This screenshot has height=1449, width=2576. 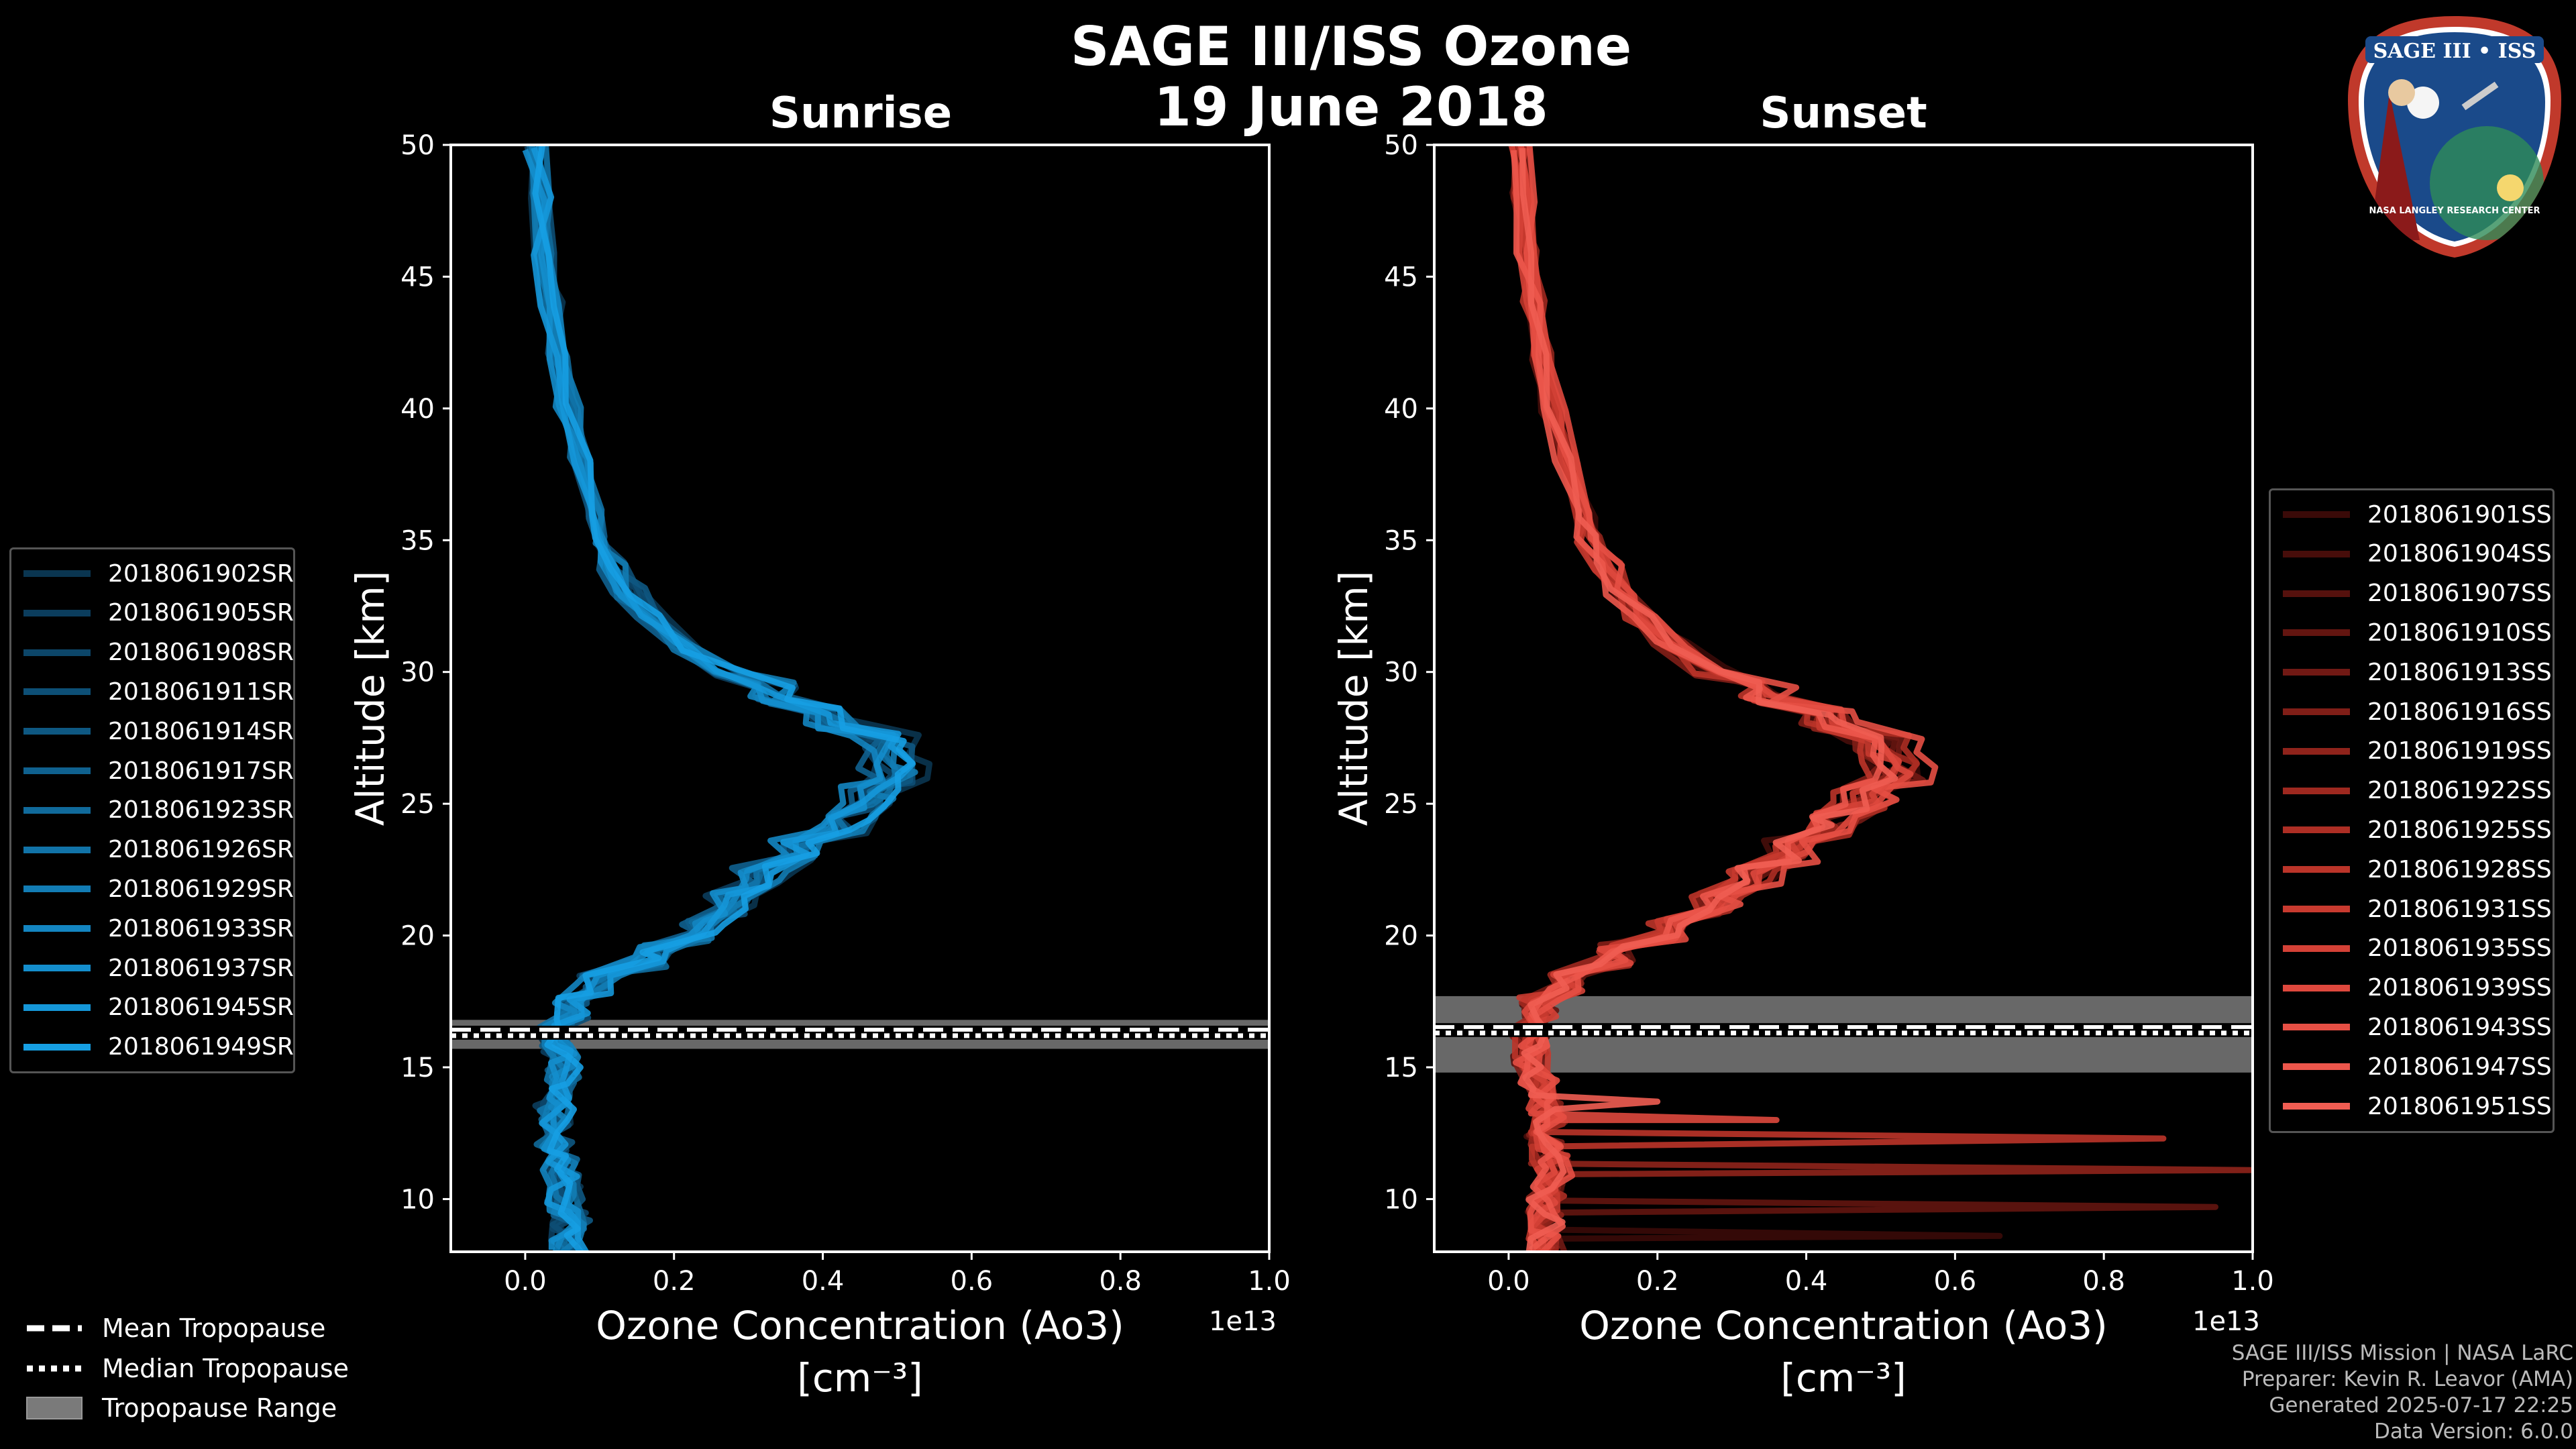 What do you see at coordinates (972, 1281) in the screenshot?
I see `sunrise-x-tick-label: 0.6` at bounding box center [972, 1281].